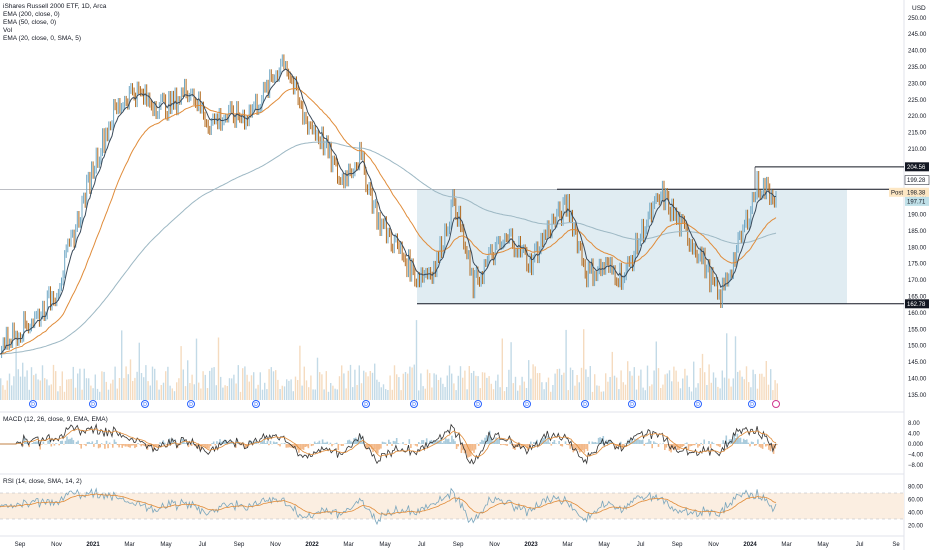 Image resolution: width=932 pixels, height=555 pixels. I want to click on price-tag-label: 199.28, so click(916, 181).